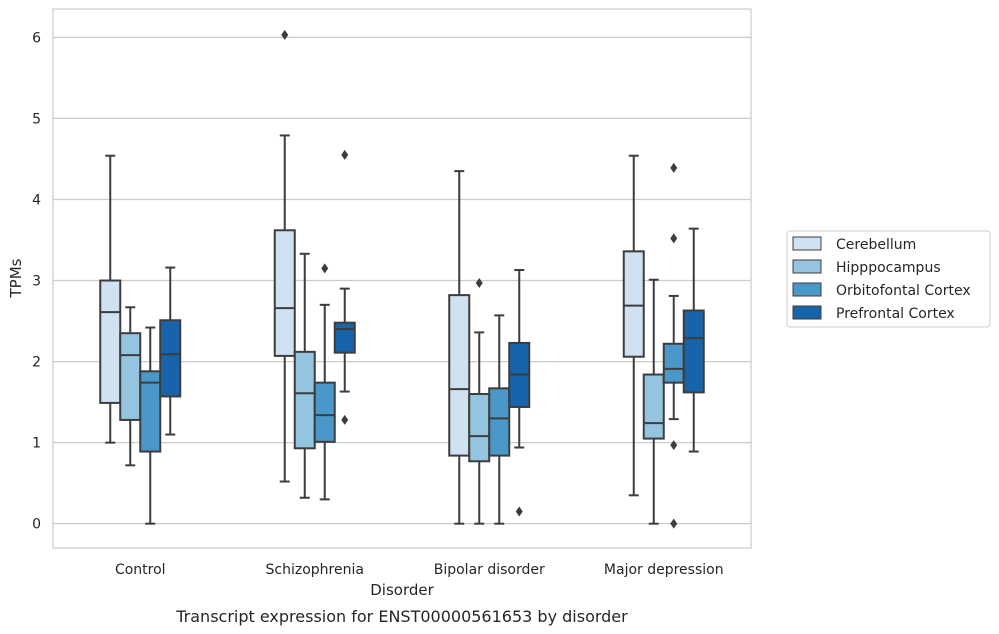  What do you see at coordinates (36, 363) in the screenshot?
I see `y-tick-label-2: 2` at bounding box center [36, 363].